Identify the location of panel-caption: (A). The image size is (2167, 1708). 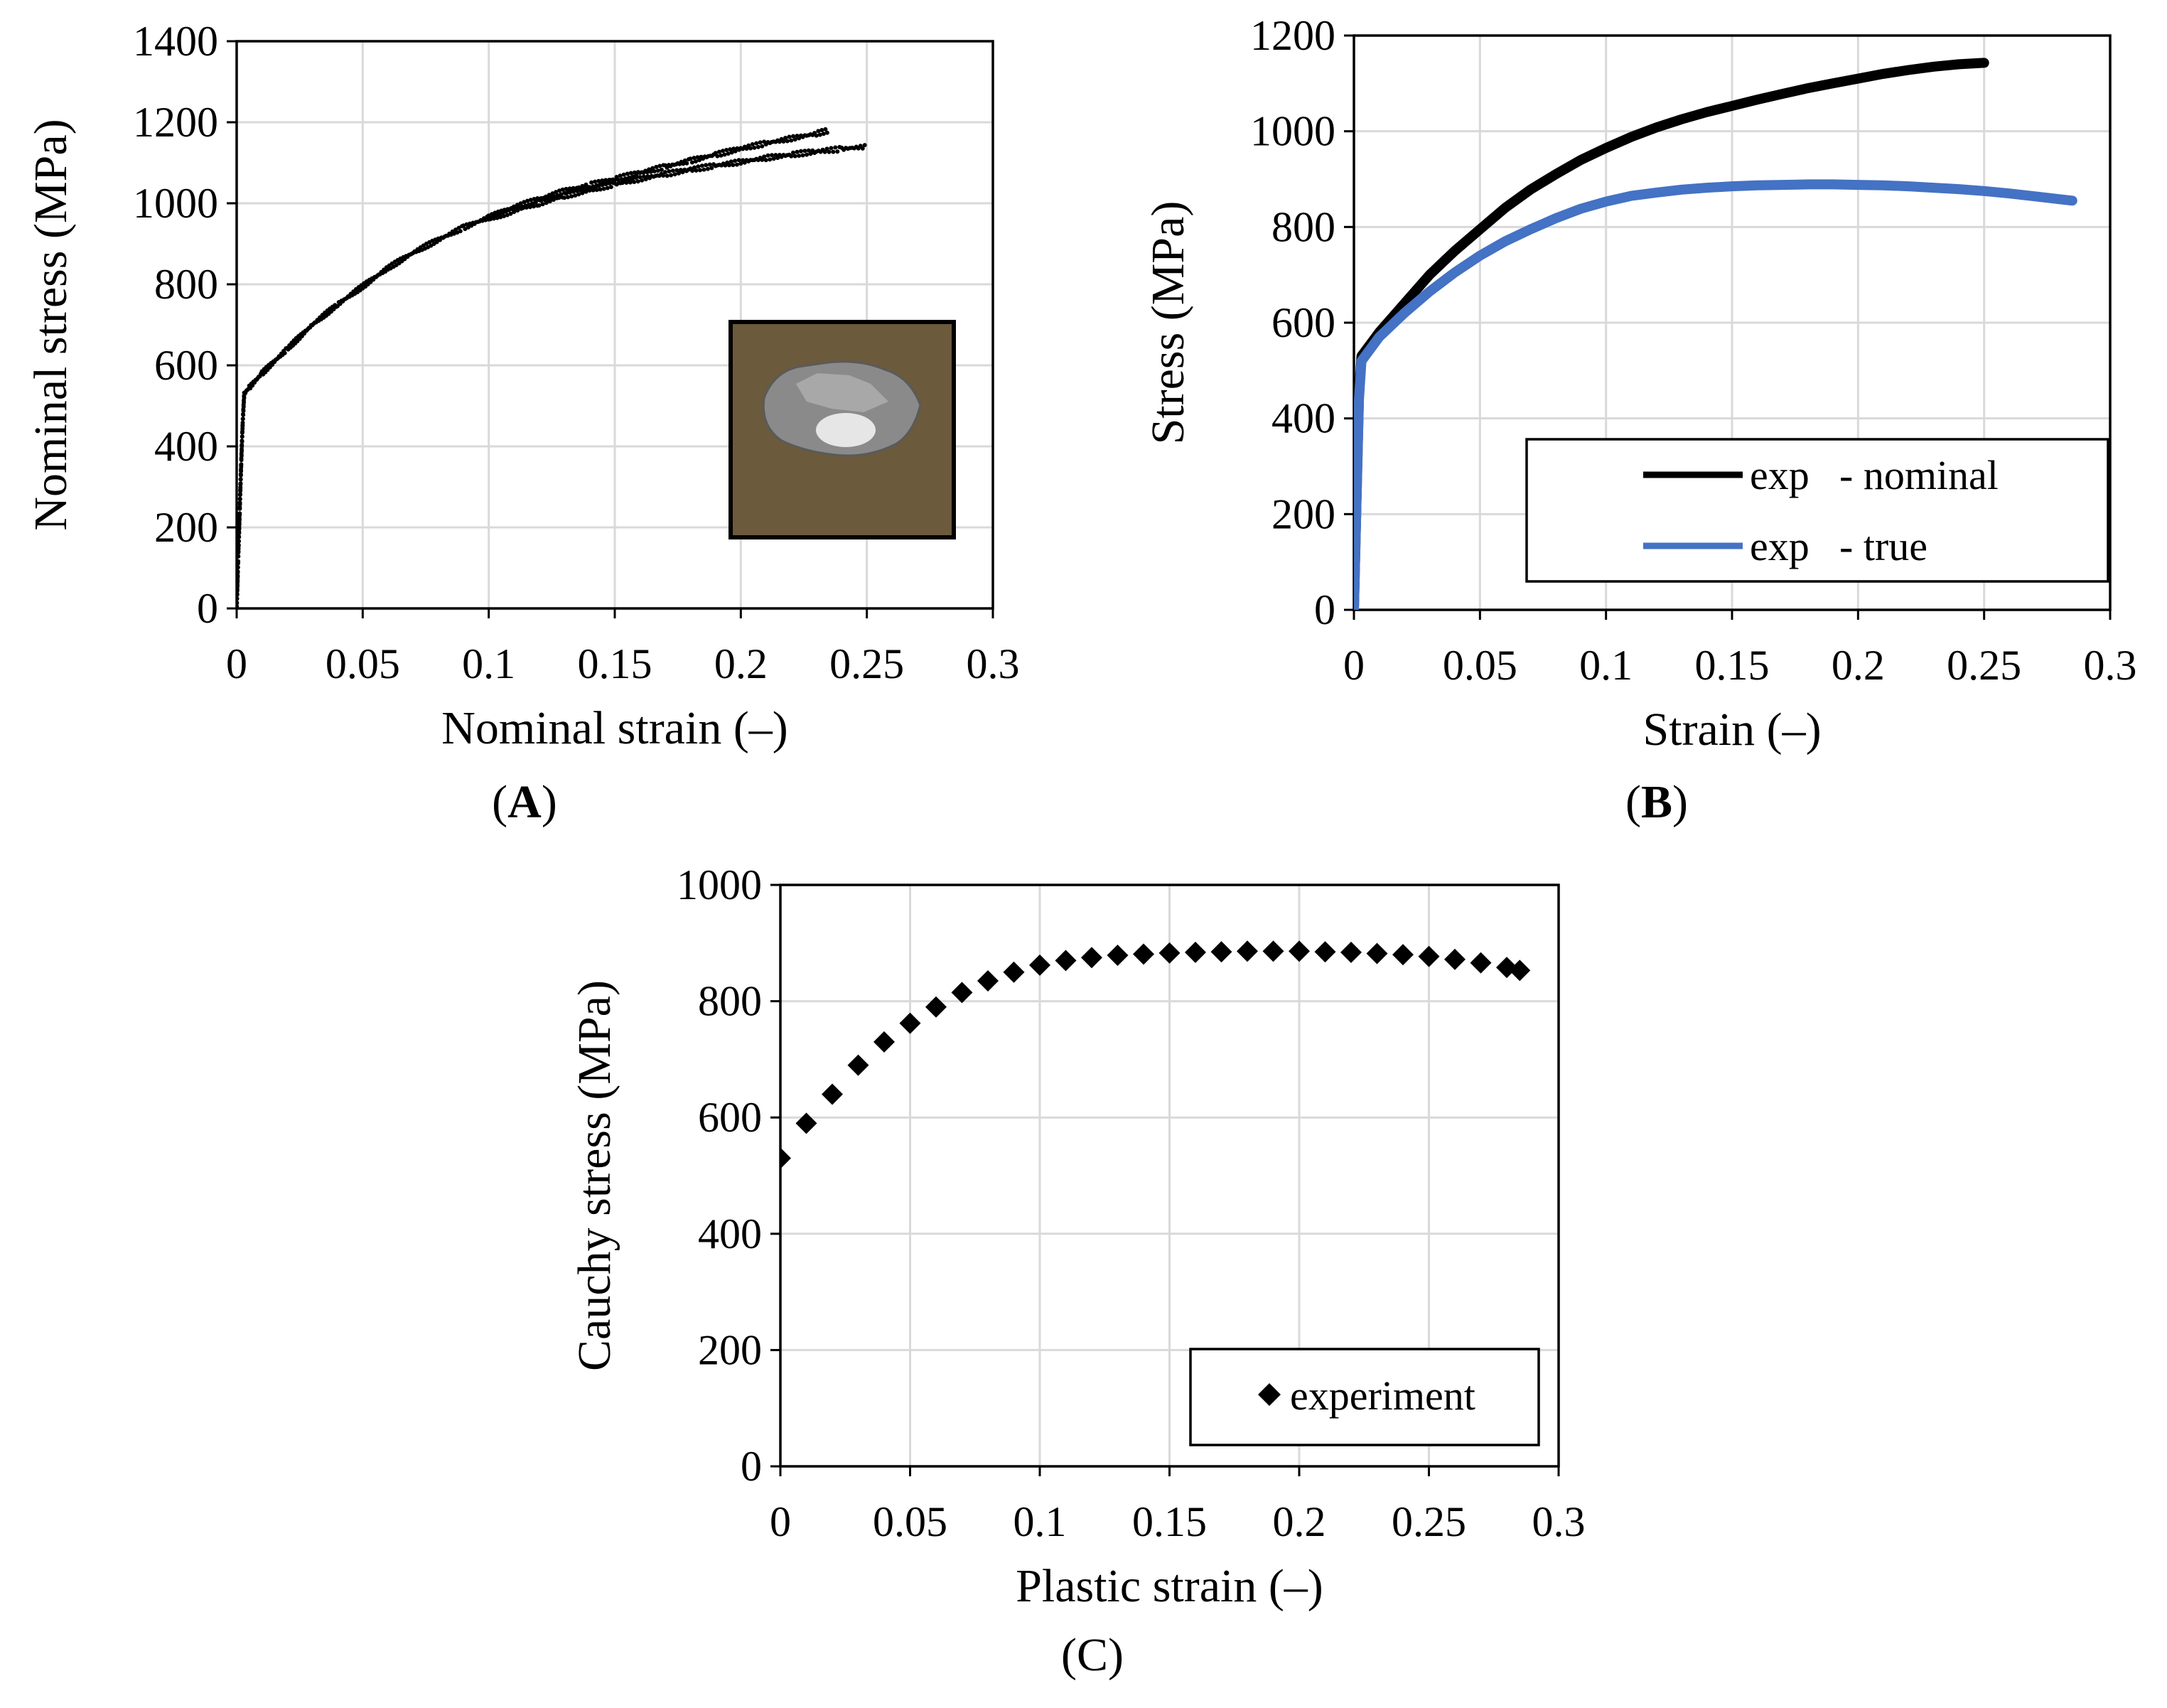
(524, 802).